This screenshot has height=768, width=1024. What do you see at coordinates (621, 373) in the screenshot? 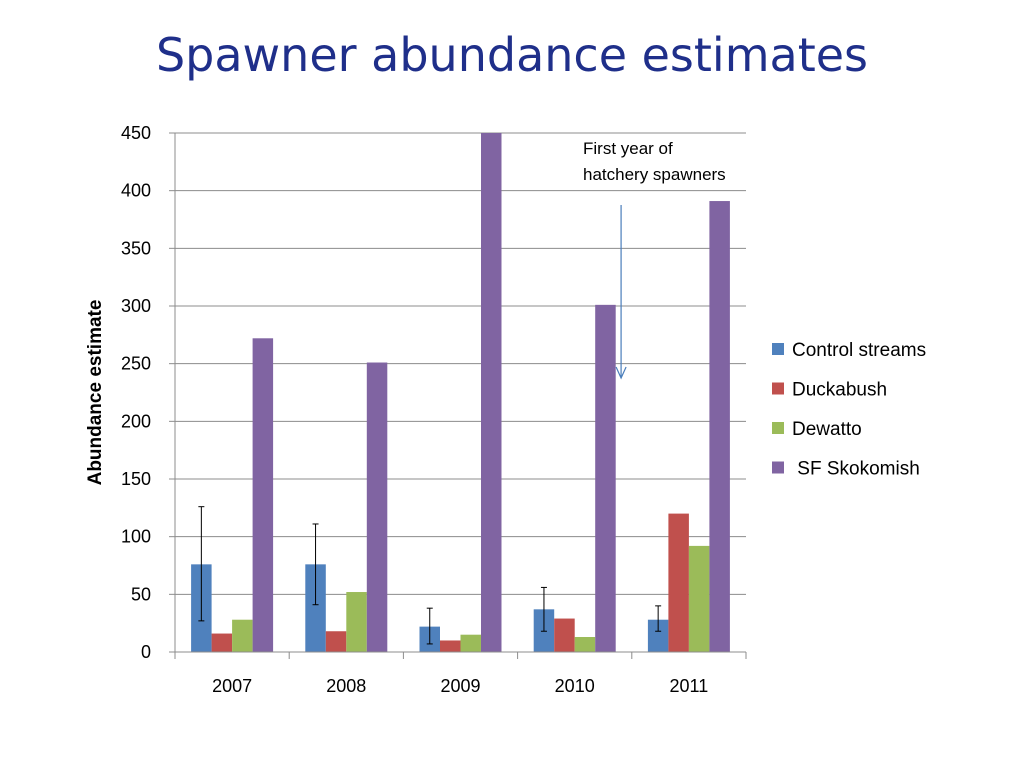
I see `annotation-arrow-head` at bounding box center [621, 373].